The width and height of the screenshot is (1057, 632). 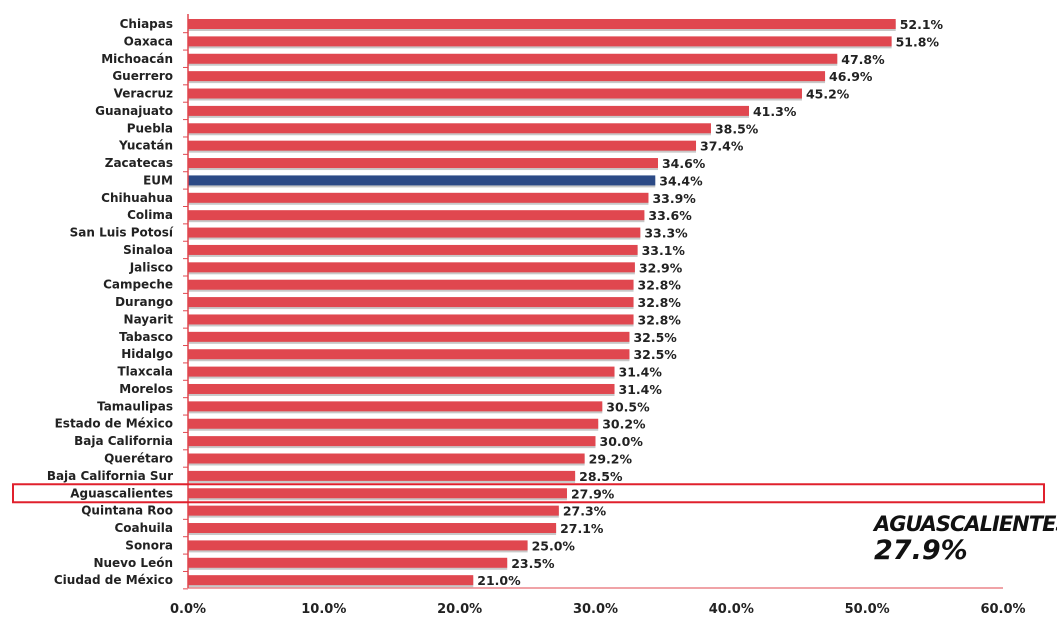 What do you see at coordinates (628, 406) in the screenshot?
I see `value-label: 30.5%` at bounding box center [628, 406].